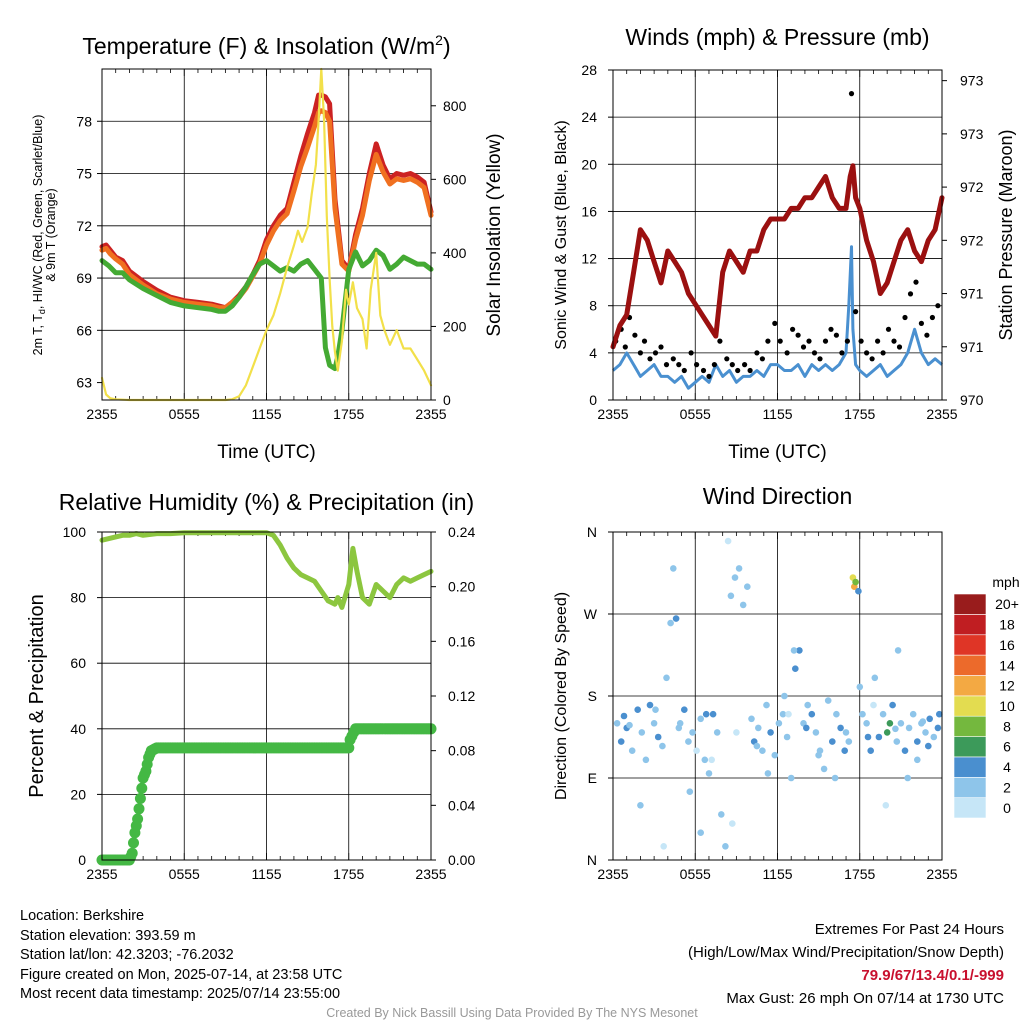 This screenshot has width=1024, height=1024. What do you see at coordinates (561, 234) in the screenshot?
I see `y-axis-label-text: Sonic Wind & Gust (Blue, Black)` at bounding box center [561, 234].